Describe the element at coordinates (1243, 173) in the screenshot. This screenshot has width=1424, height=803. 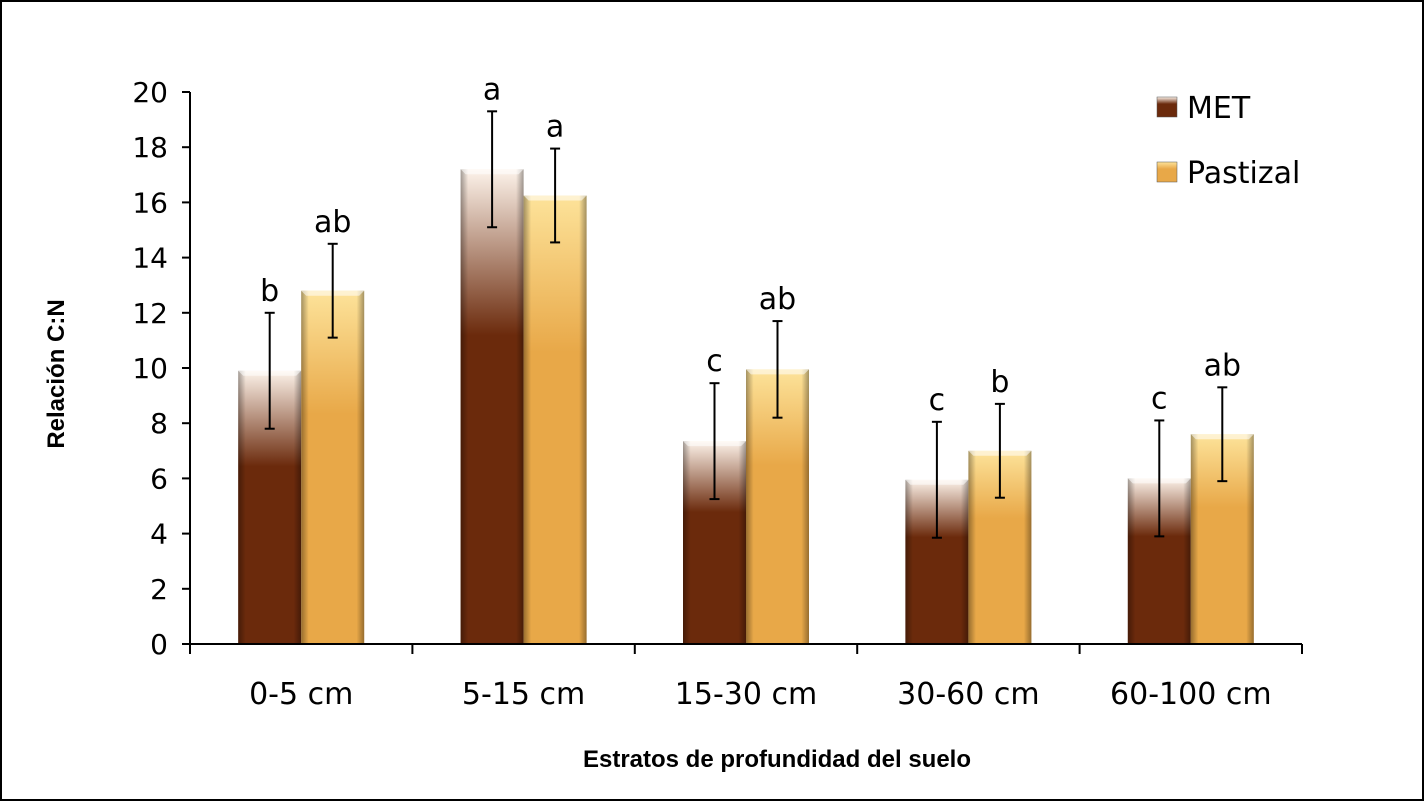
I see `legend-label: Pastizal` at that location.